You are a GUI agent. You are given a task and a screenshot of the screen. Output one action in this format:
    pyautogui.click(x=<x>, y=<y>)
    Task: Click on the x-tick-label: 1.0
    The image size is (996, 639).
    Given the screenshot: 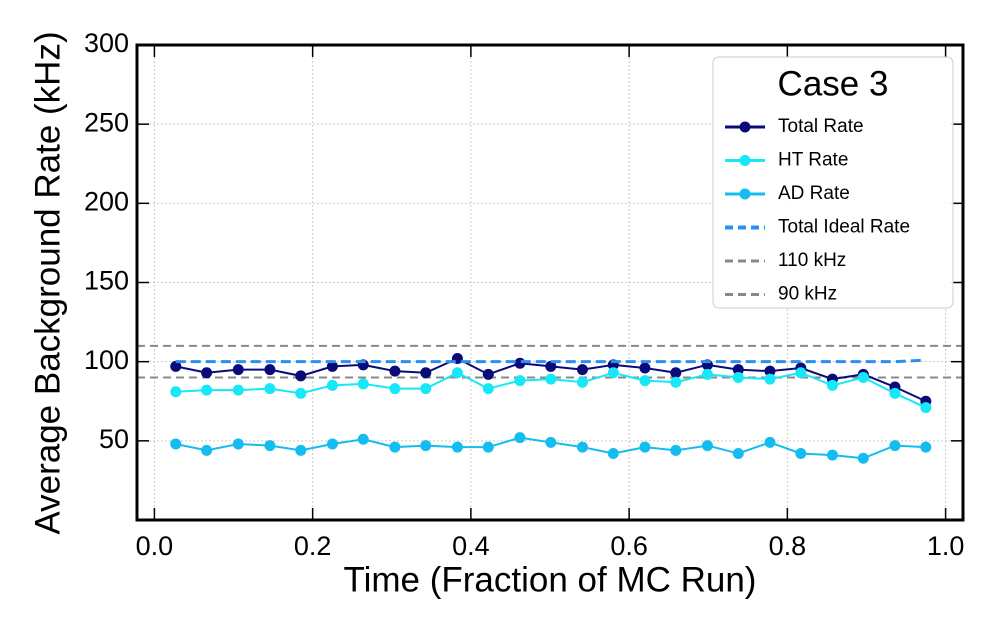 What is the action you would take?
    pyautogui.click(x=946, y=546)
    